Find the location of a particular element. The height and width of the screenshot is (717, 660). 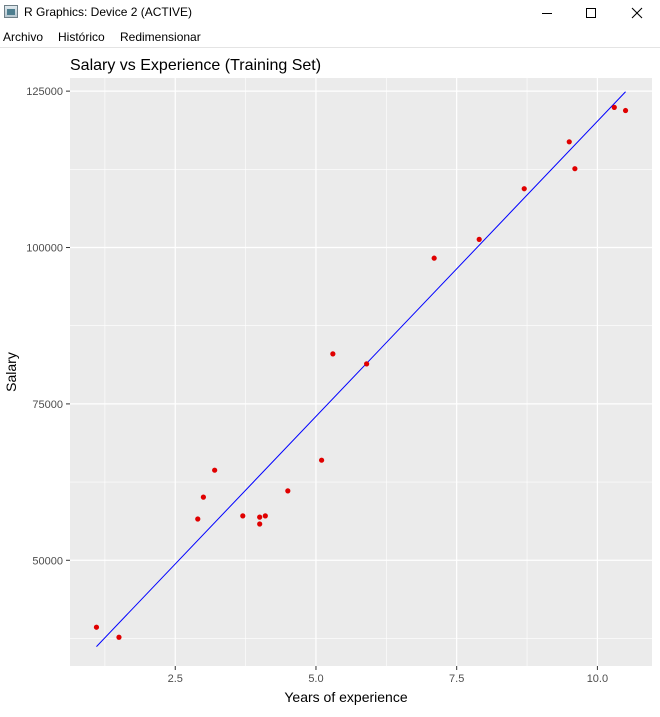

maximize-button is located at coordinates (591, 13).